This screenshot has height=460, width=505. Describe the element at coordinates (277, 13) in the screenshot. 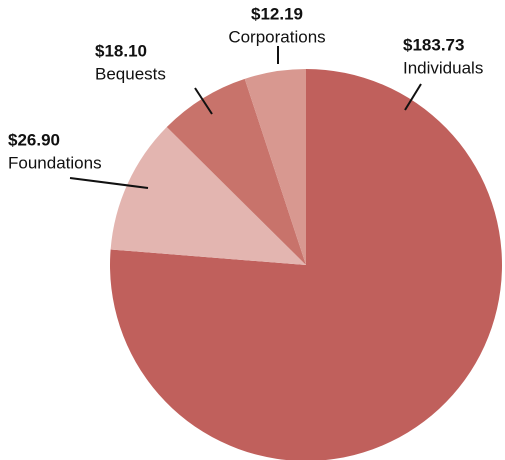

I see `value-label: $12.19` at that location.